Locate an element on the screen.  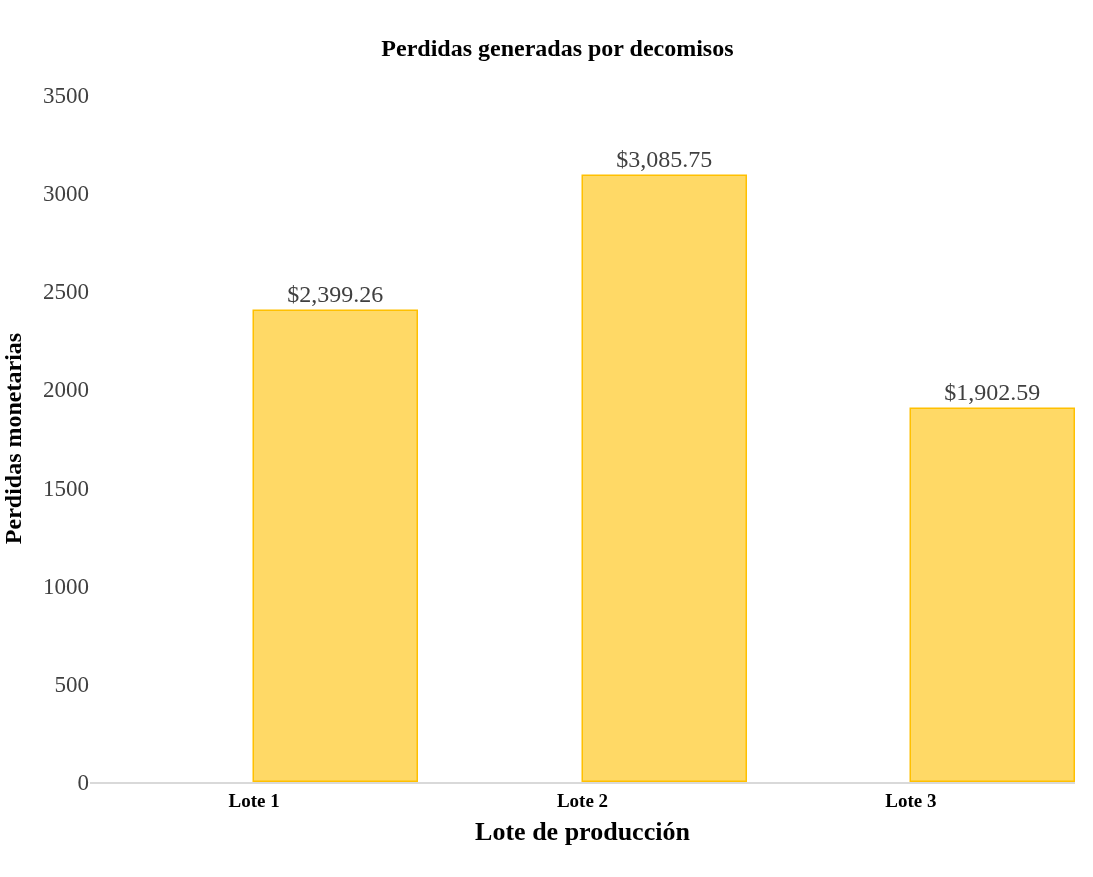
chart-title: Perdidas generadas por decomisos is located at coordinates (557, 48).